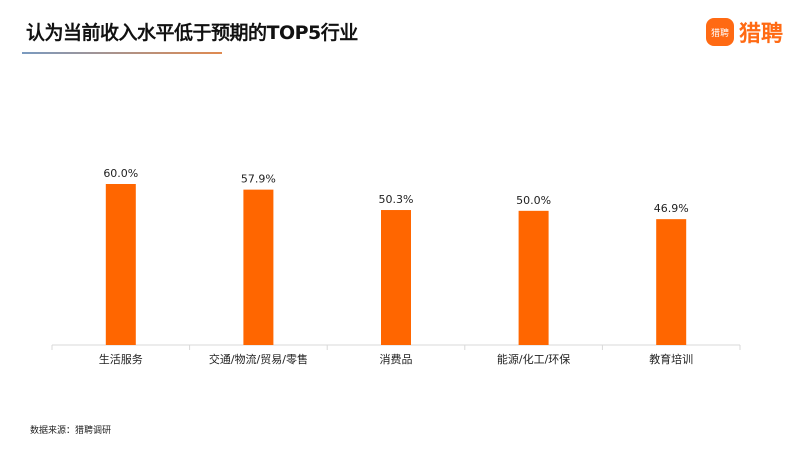 This screenshot has width=800, height=450. What do you see at coordinates (720, 32) in the screenshot?
I see `logo-icon: 猎聘` at bounding box center [720, 32].